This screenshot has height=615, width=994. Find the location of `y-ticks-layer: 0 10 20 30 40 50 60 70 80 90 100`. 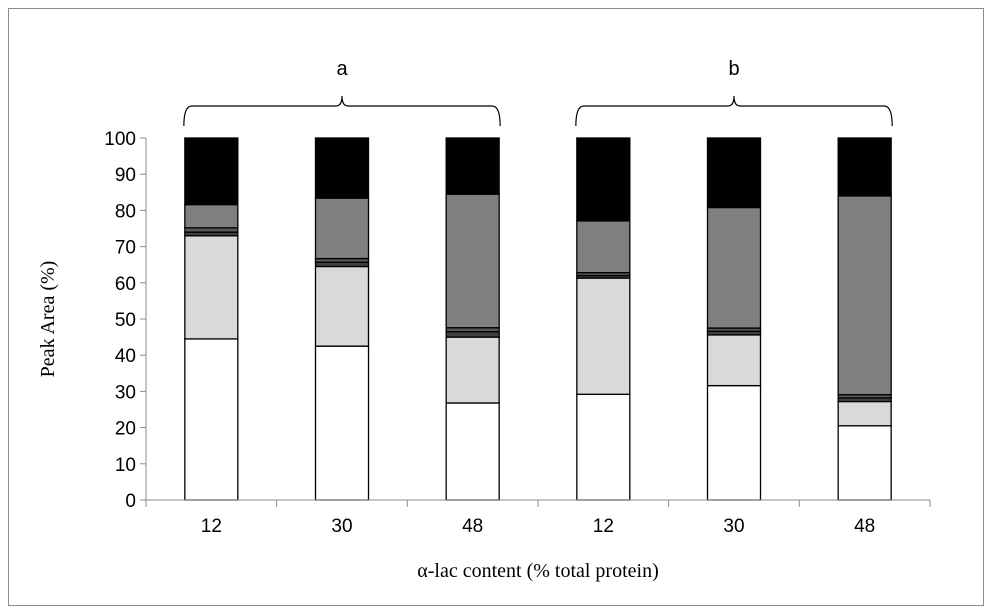

y-ticks-layer: 0 10 20 30 40 50 60 70 80 90 100 is located at coordinates (125, 320).